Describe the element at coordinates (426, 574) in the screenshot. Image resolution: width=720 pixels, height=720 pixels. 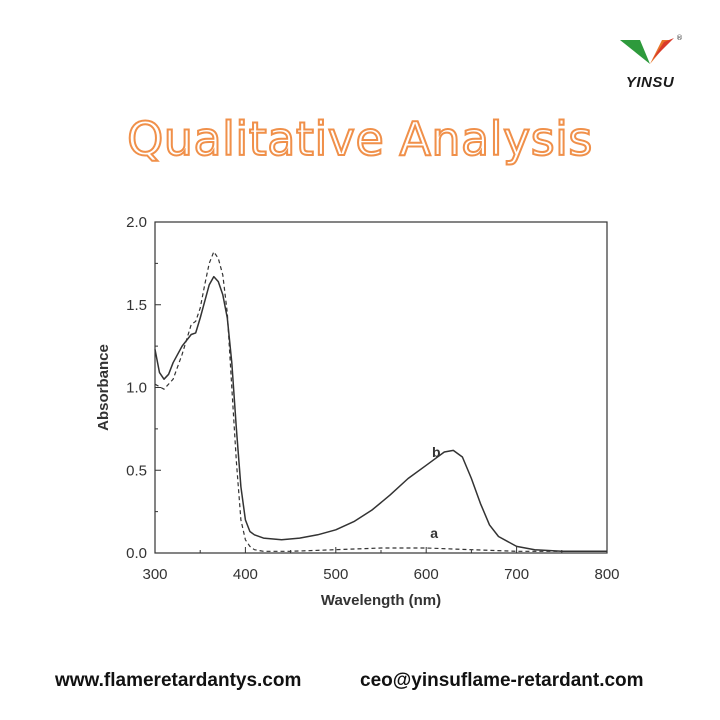
I see `x-tick-label: 600` at that location.